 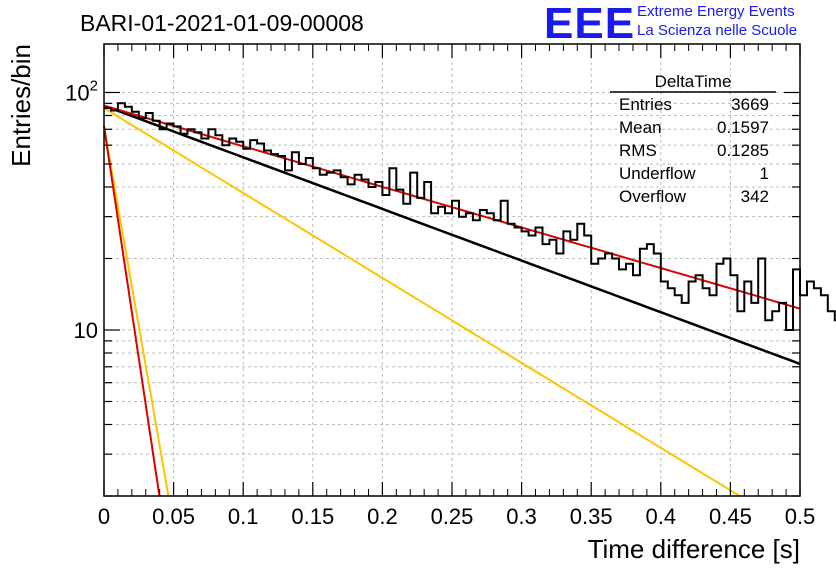 What do you see at coordinates (222, 23) in the screenshot?
I see `plot-title: BARI-01-2021-01-09-00008` at bounding box center [222, 23].